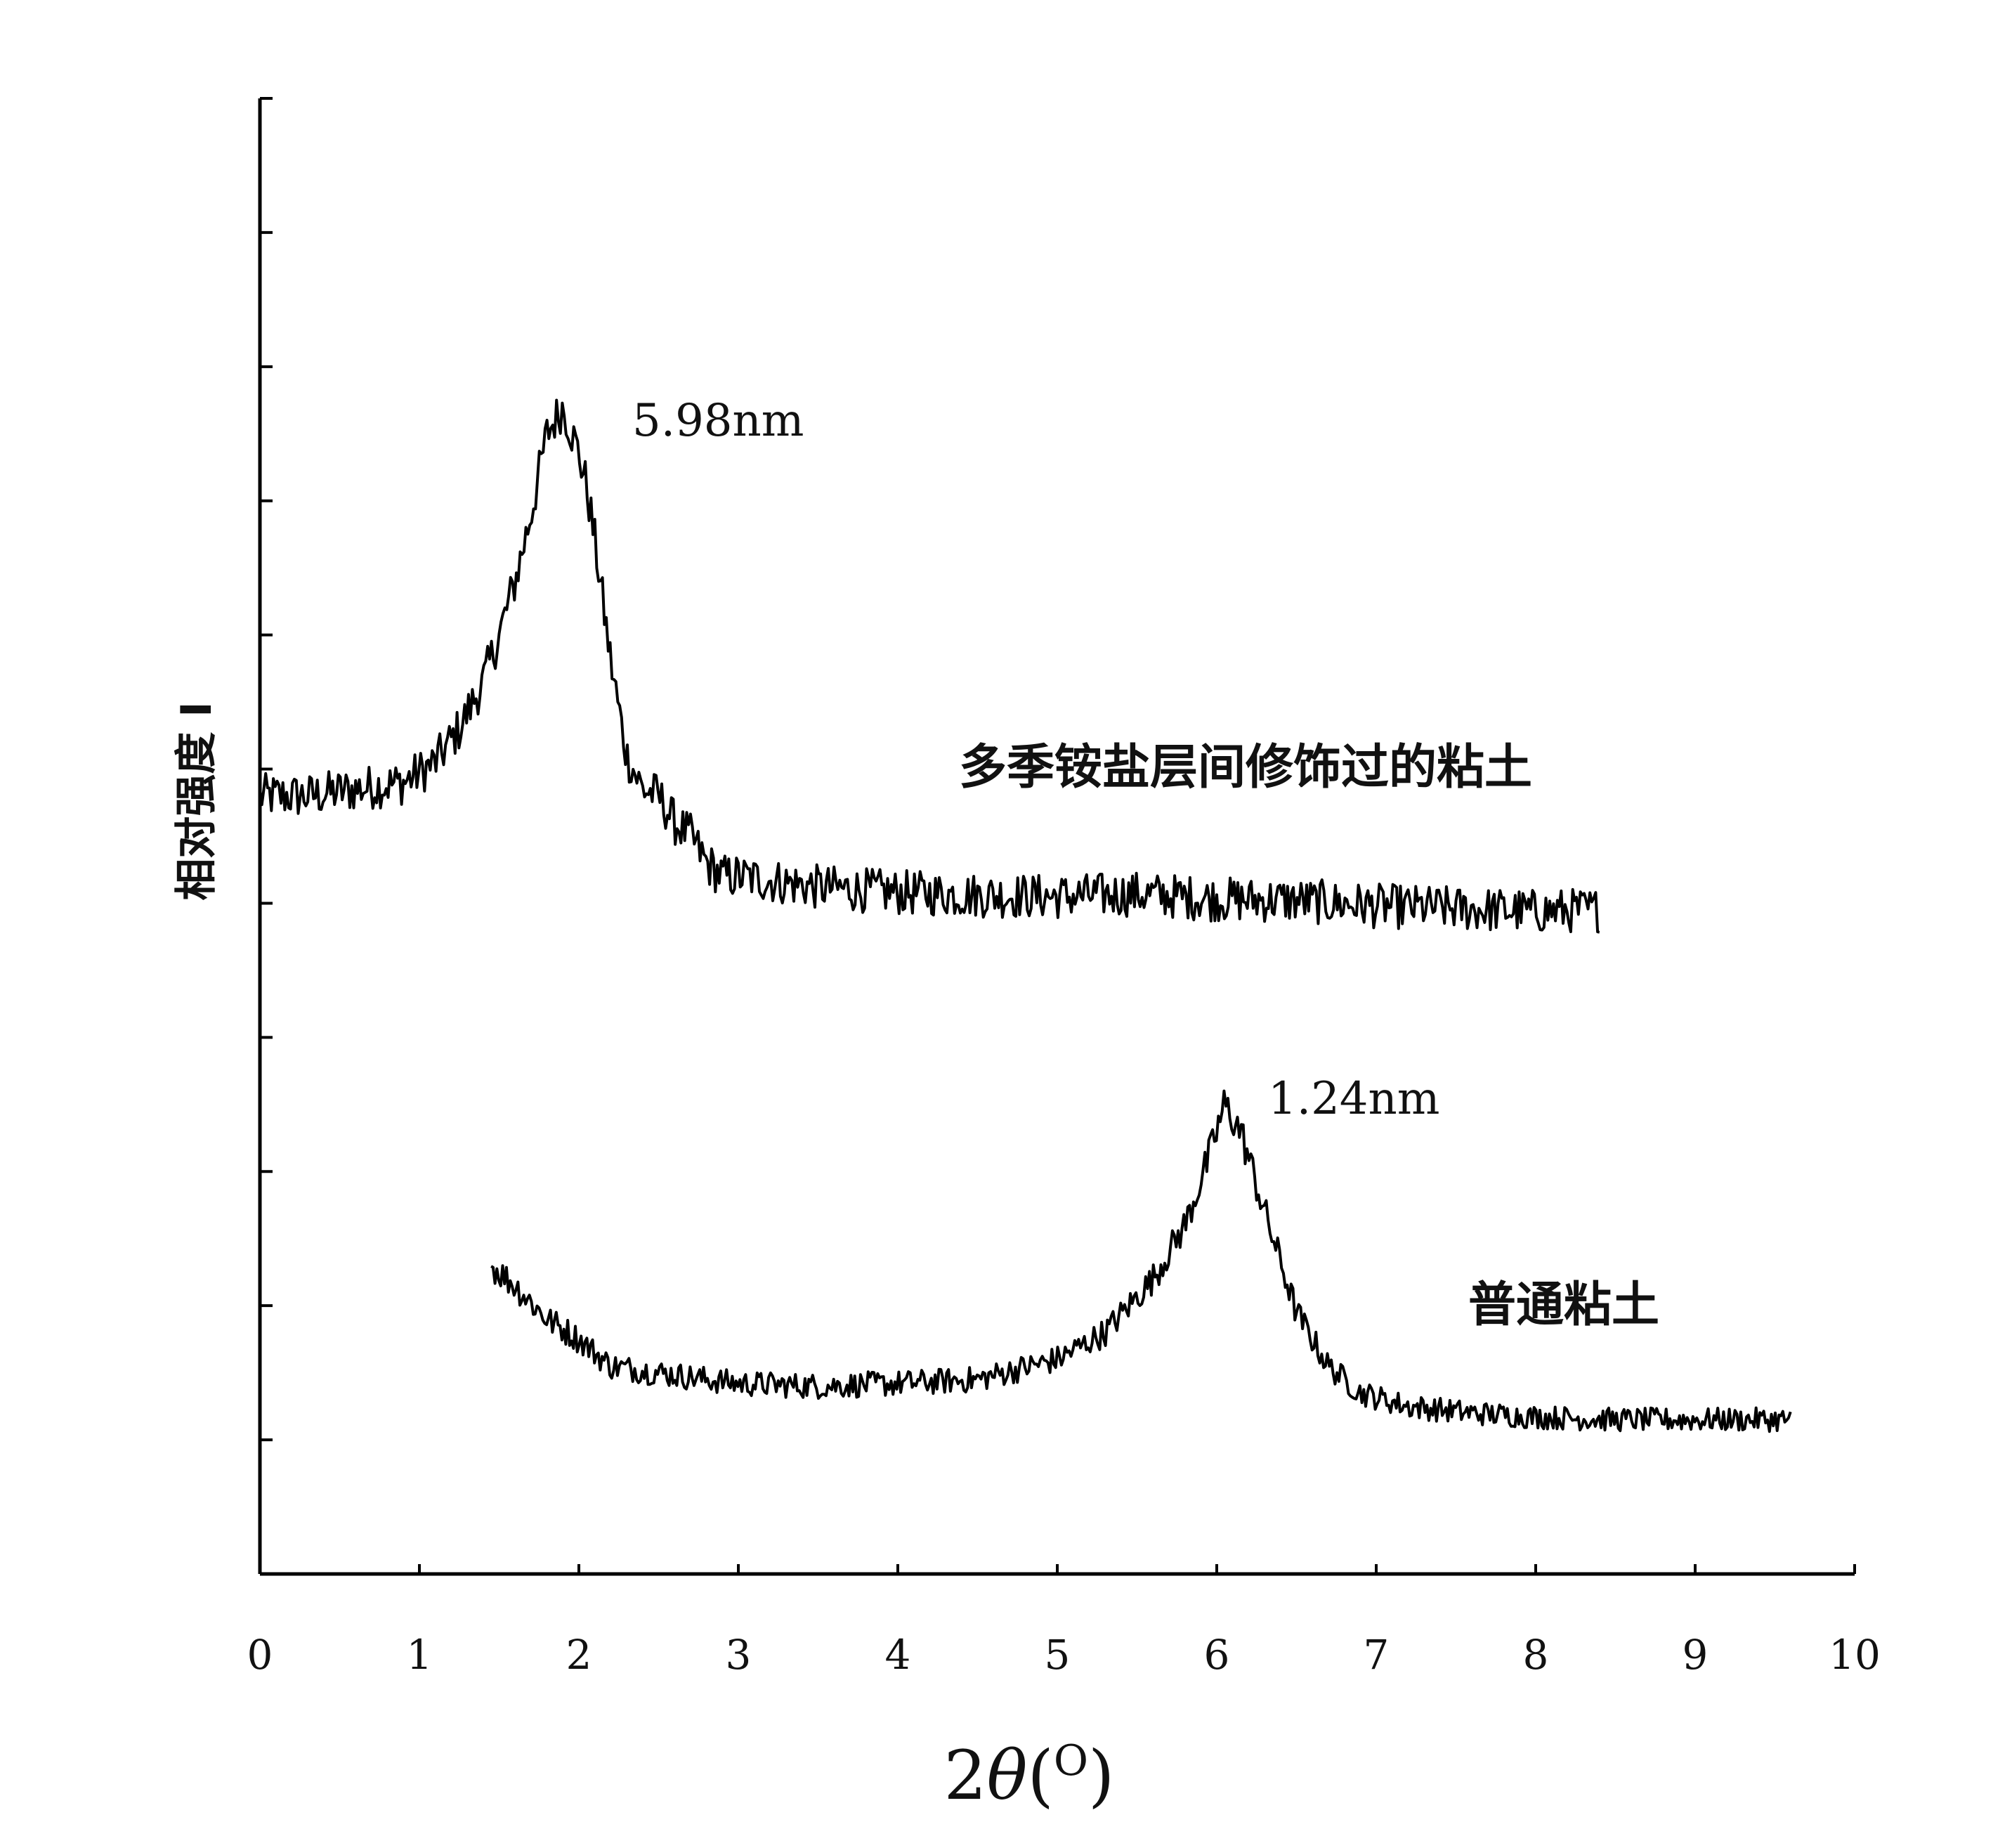 The width and height of the screenshot is (2012, 1848). I want to click on x-tick-label-8: 8, so click(1536, 1655).